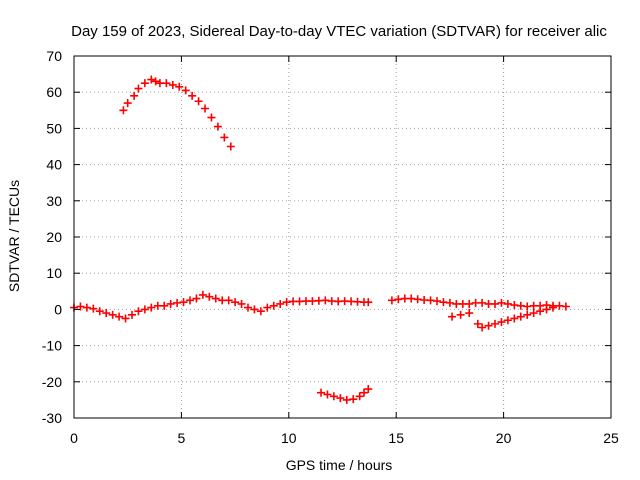 The height and width of the screenshot is (480, 640). What do you see at coordinates (52, 382) in the screenshot?
I see `y-tick-label: -20` at bounding box center [52, 382].